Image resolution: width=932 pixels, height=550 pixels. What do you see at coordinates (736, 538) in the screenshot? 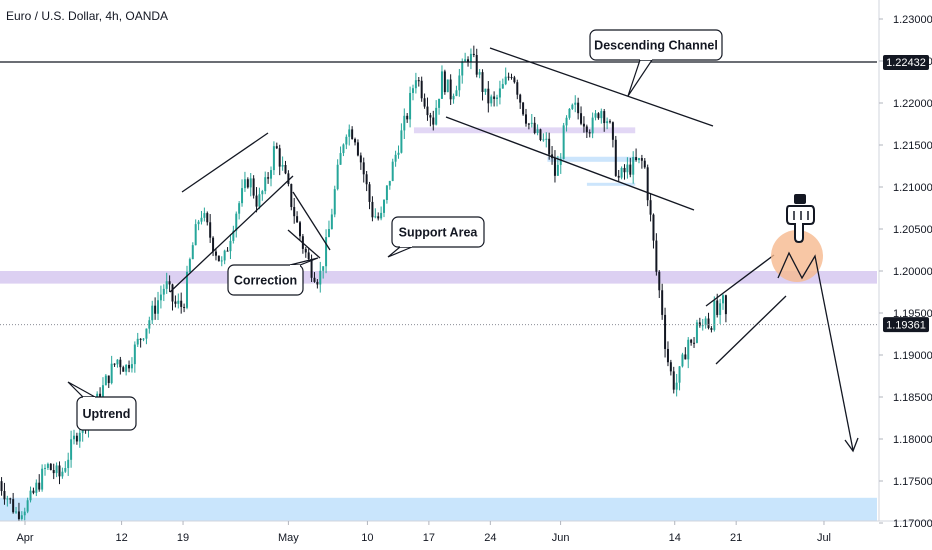
I see `x-tick-label-9: 21` at bounding box center [736, 538].